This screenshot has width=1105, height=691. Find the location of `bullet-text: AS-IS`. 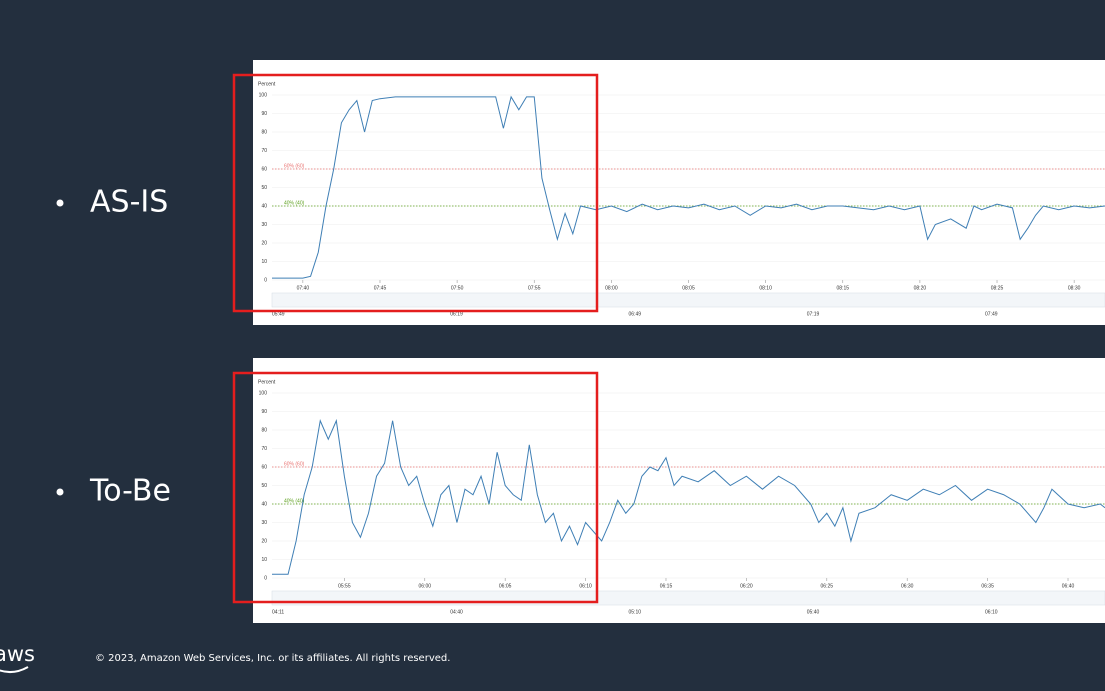

bullet-text: AS-IS is located at coordinates (129, 202).